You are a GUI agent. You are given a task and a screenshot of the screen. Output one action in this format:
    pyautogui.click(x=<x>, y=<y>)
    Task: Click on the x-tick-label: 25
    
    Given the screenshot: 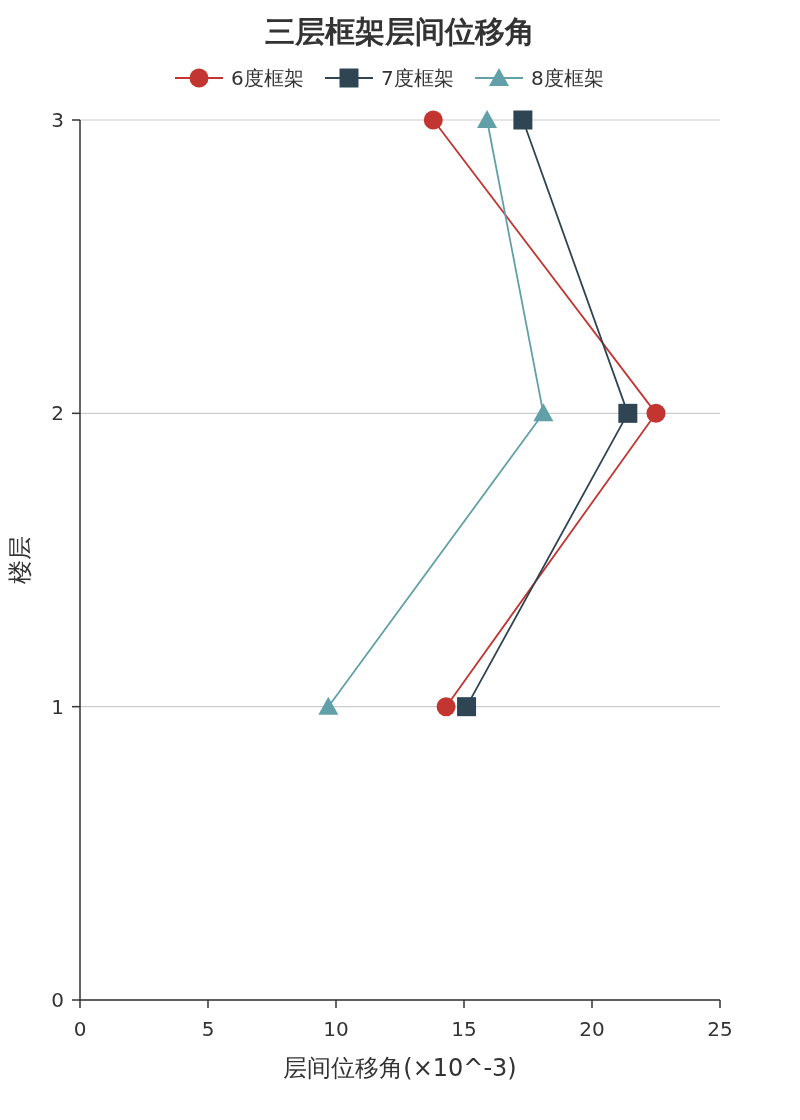 What is the action you would take?
    pyautogui.click(x=720, y=1029)
    